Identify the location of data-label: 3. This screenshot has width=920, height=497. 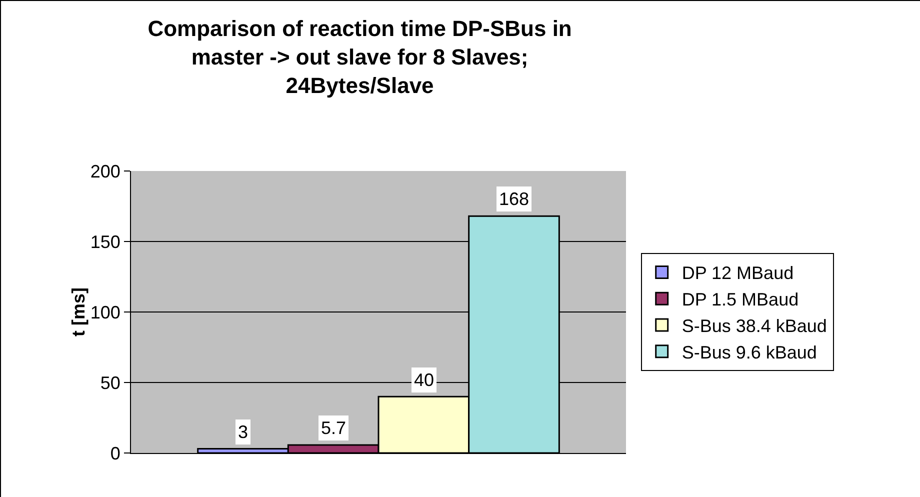
(243, 432).